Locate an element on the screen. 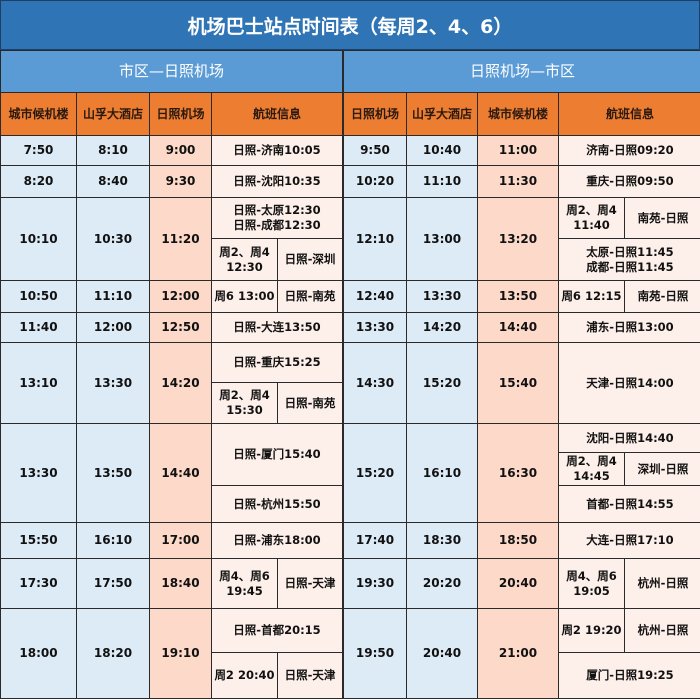 The image size is (700, 699). section-title: 市区—日照机场 is located at coordinates (172, 72).